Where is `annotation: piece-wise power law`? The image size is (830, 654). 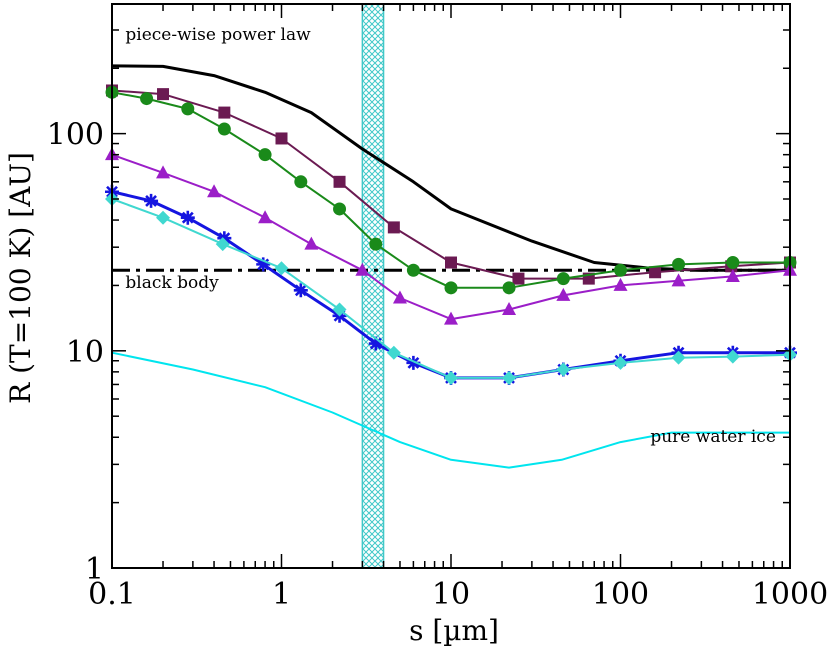
annotation: piece-wise power law is located at coordinates (218, 35).